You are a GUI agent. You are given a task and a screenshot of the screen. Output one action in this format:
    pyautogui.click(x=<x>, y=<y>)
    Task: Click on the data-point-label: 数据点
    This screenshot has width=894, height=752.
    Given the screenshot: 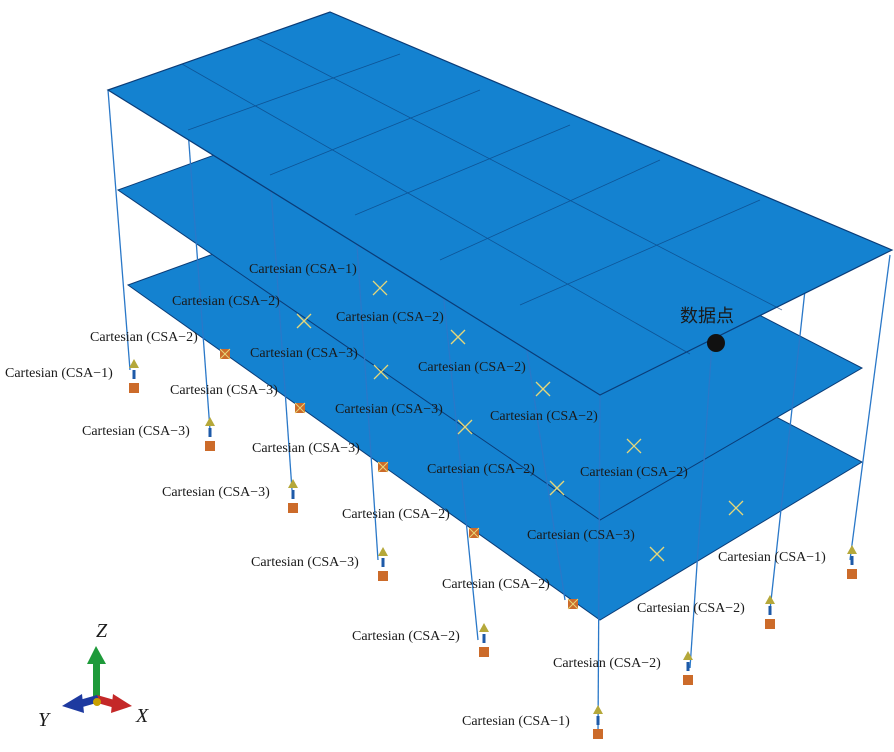 What is the action you would take?
    pyautogui.click(x=707, y=316)
    